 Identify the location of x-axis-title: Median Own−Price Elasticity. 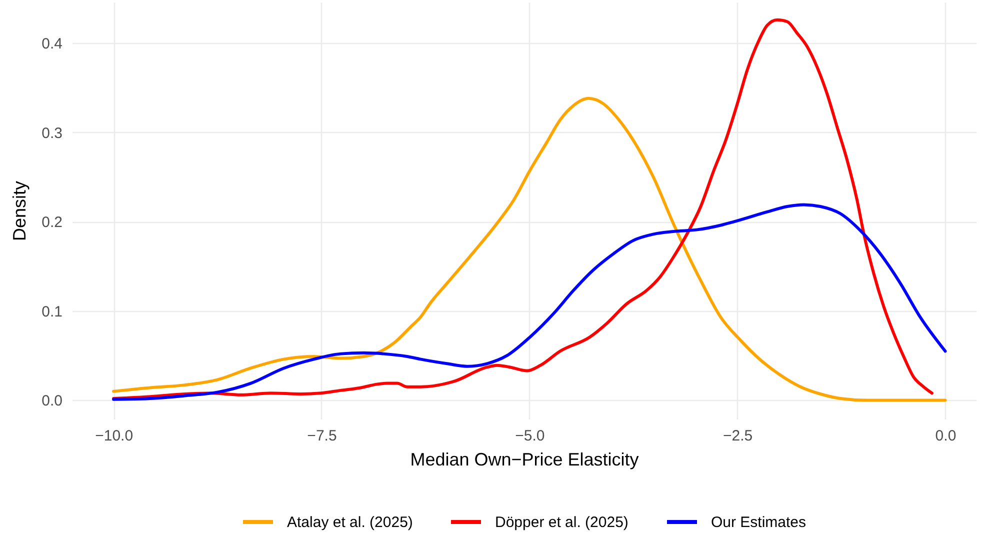
(524, 460).